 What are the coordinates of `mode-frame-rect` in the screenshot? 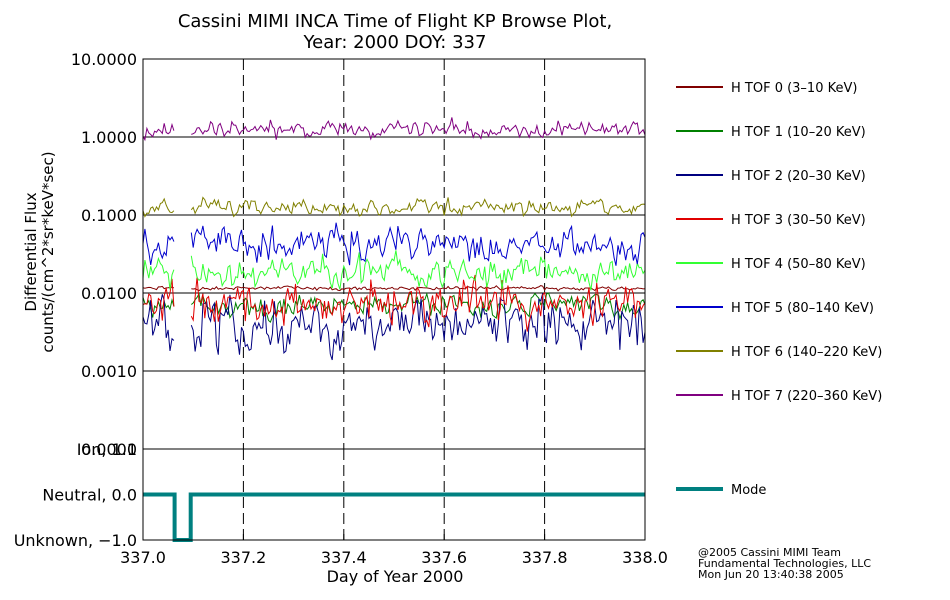 It's located at (394, 494).